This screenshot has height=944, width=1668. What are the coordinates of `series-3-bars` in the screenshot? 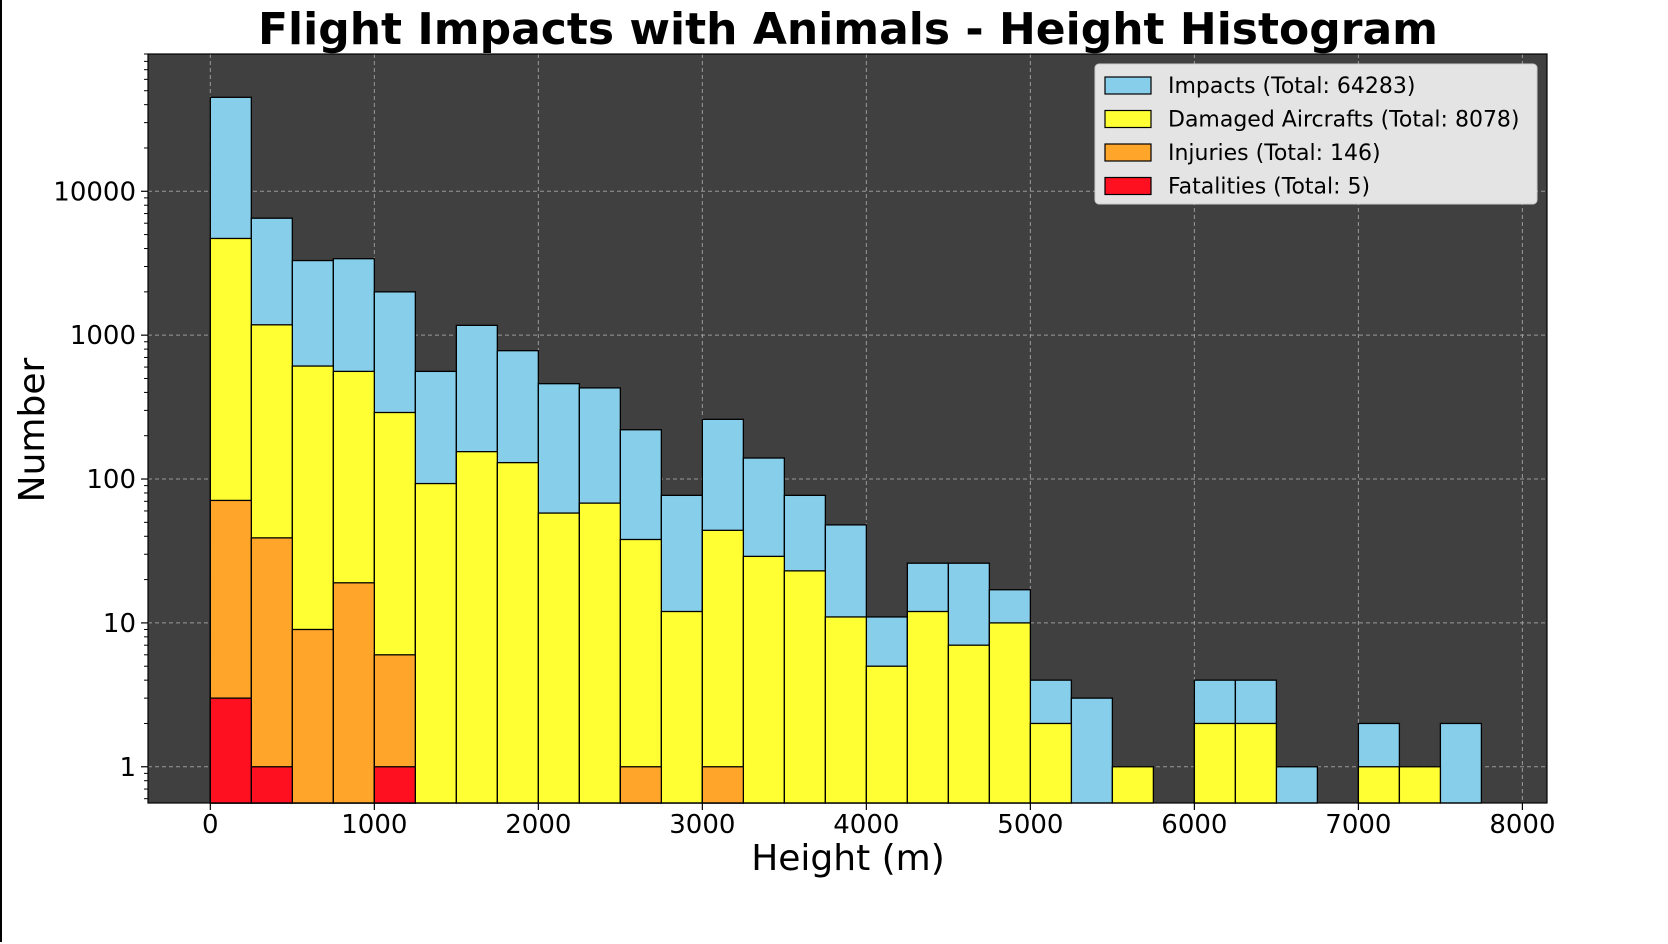 It's located at (477, 651).